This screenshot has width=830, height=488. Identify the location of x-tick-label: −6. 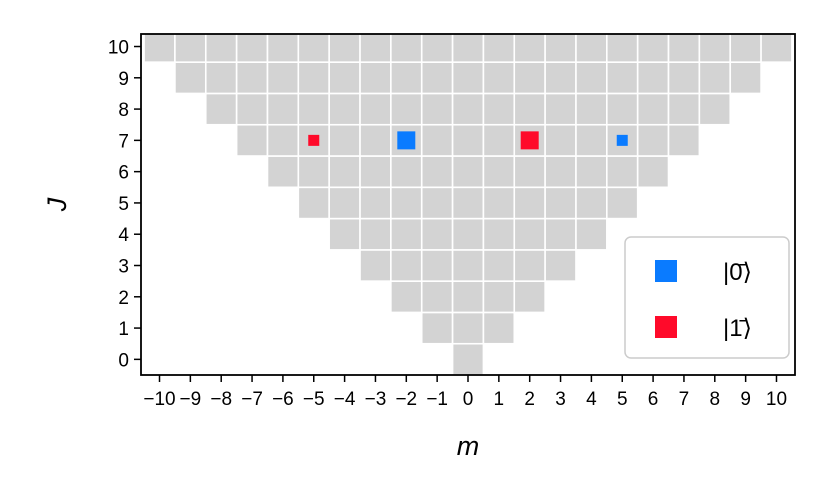
(283, 399).